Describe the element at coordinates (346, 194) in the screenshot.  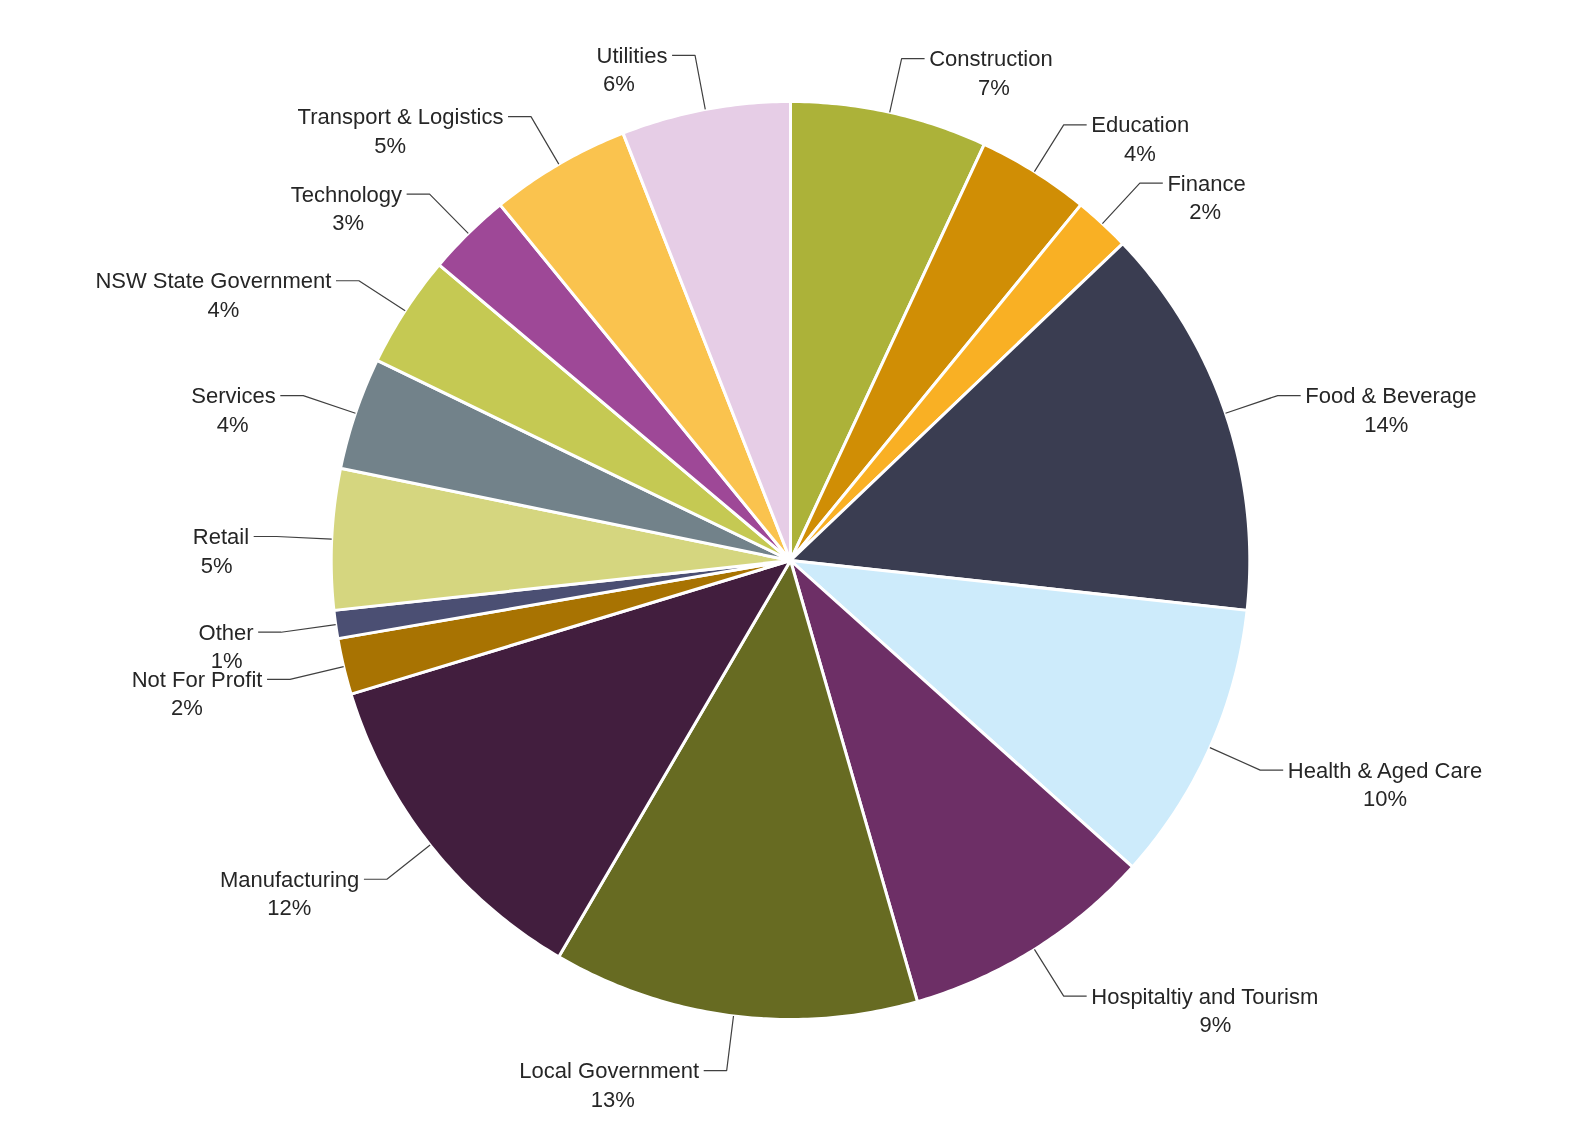
I see `slice-label: Technology` at that location.